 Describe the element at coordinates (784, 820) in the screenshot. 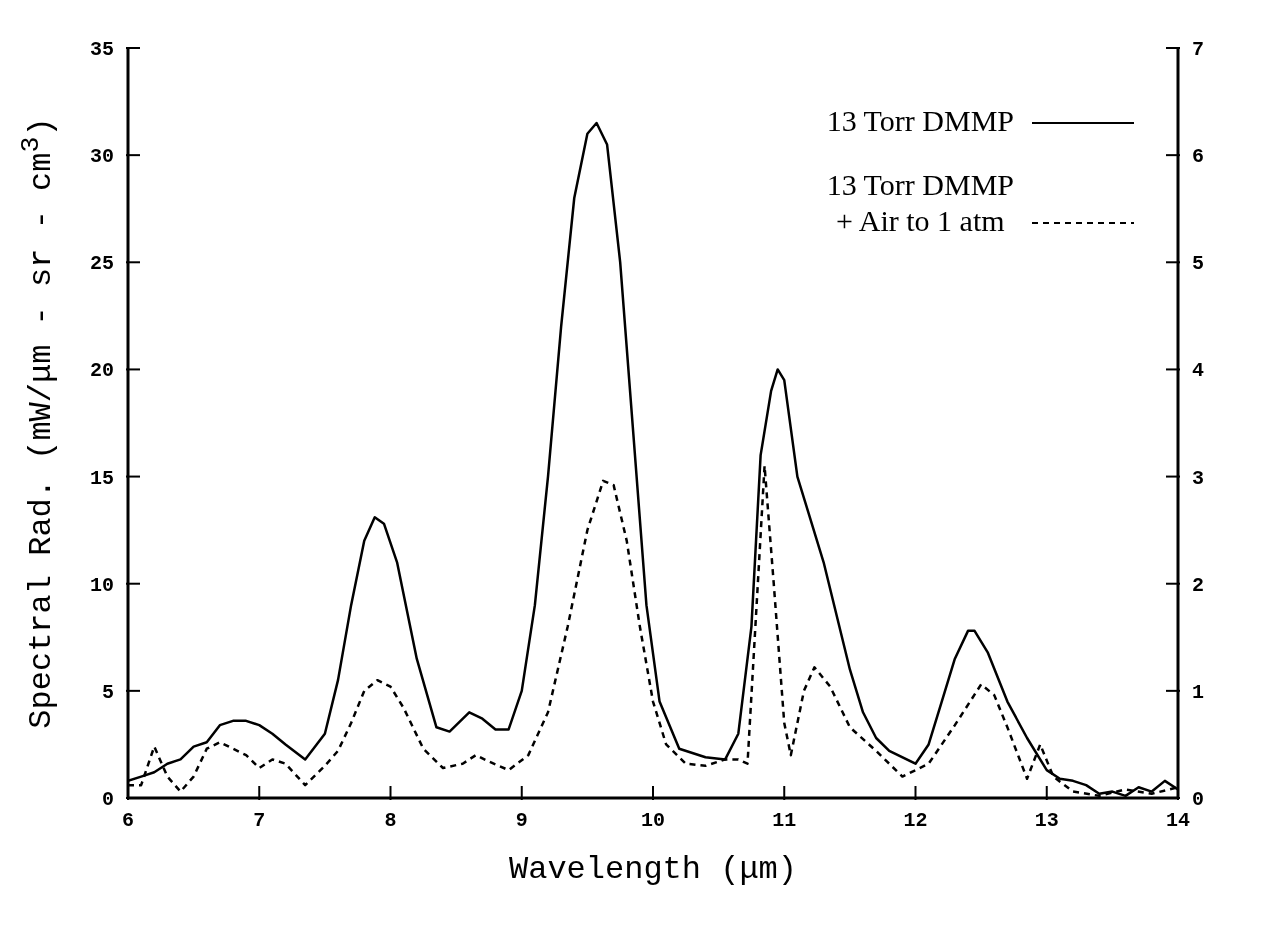

I see `x-tick-label: 11` at that location.